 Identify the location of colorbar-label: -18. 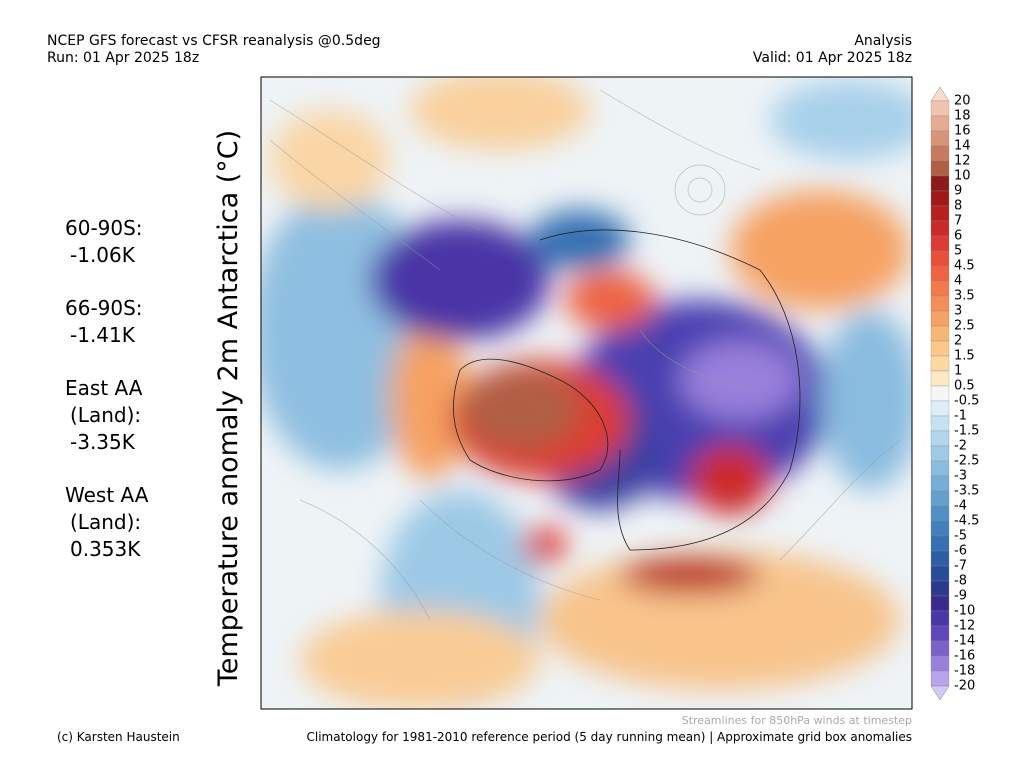
(964, 671).